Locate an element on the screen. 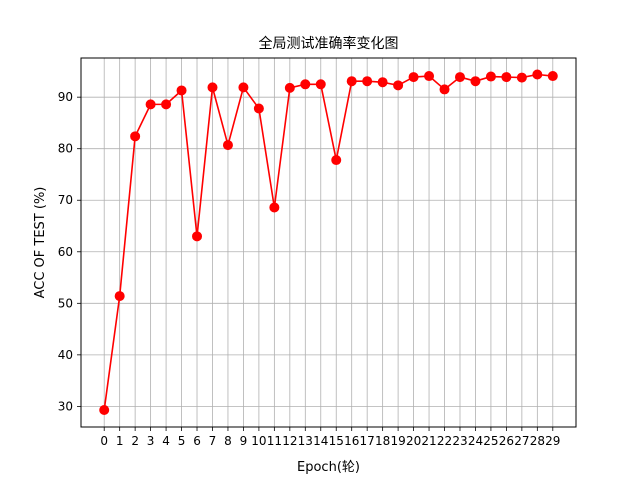 The width and height of the screenshot is (640, 480). x-tick-label: 0 is located at coordinates (104, 441).